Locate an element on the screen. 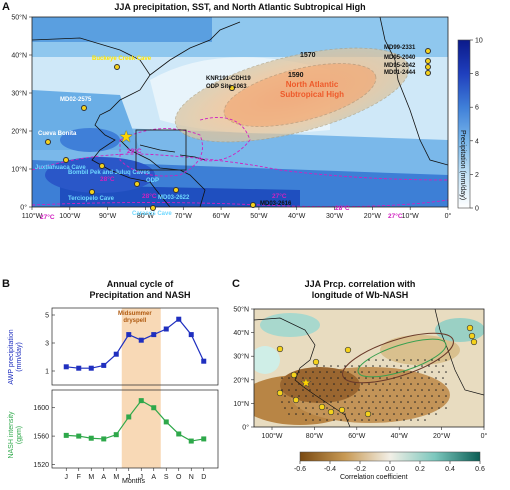 The height and width of the screenshot is (490, 510). dryspell-line2: dryspell is located at coordinates (135, 321).